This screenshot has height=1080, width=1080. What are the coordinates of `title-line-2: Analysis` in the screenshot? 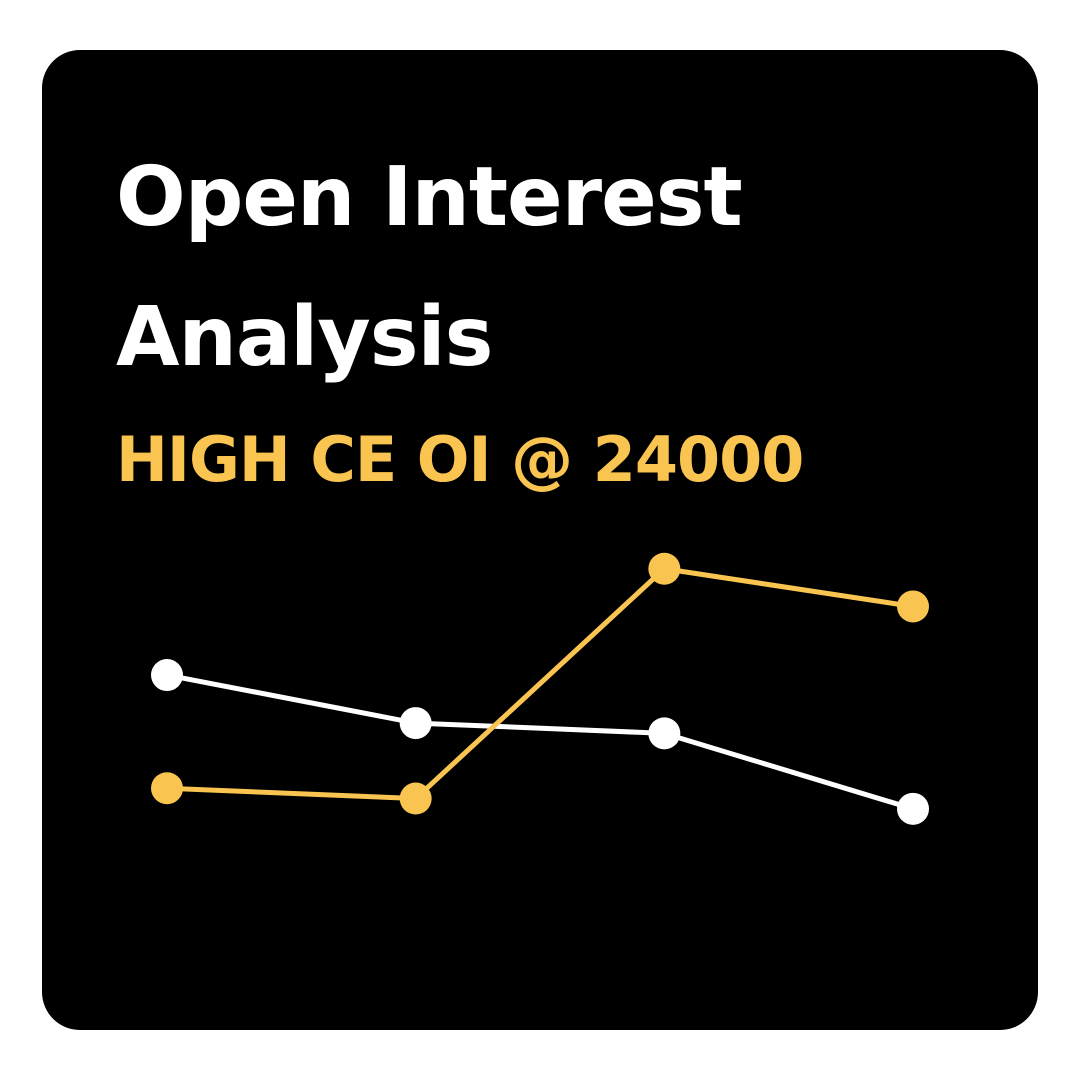 It's located at (304, 337).